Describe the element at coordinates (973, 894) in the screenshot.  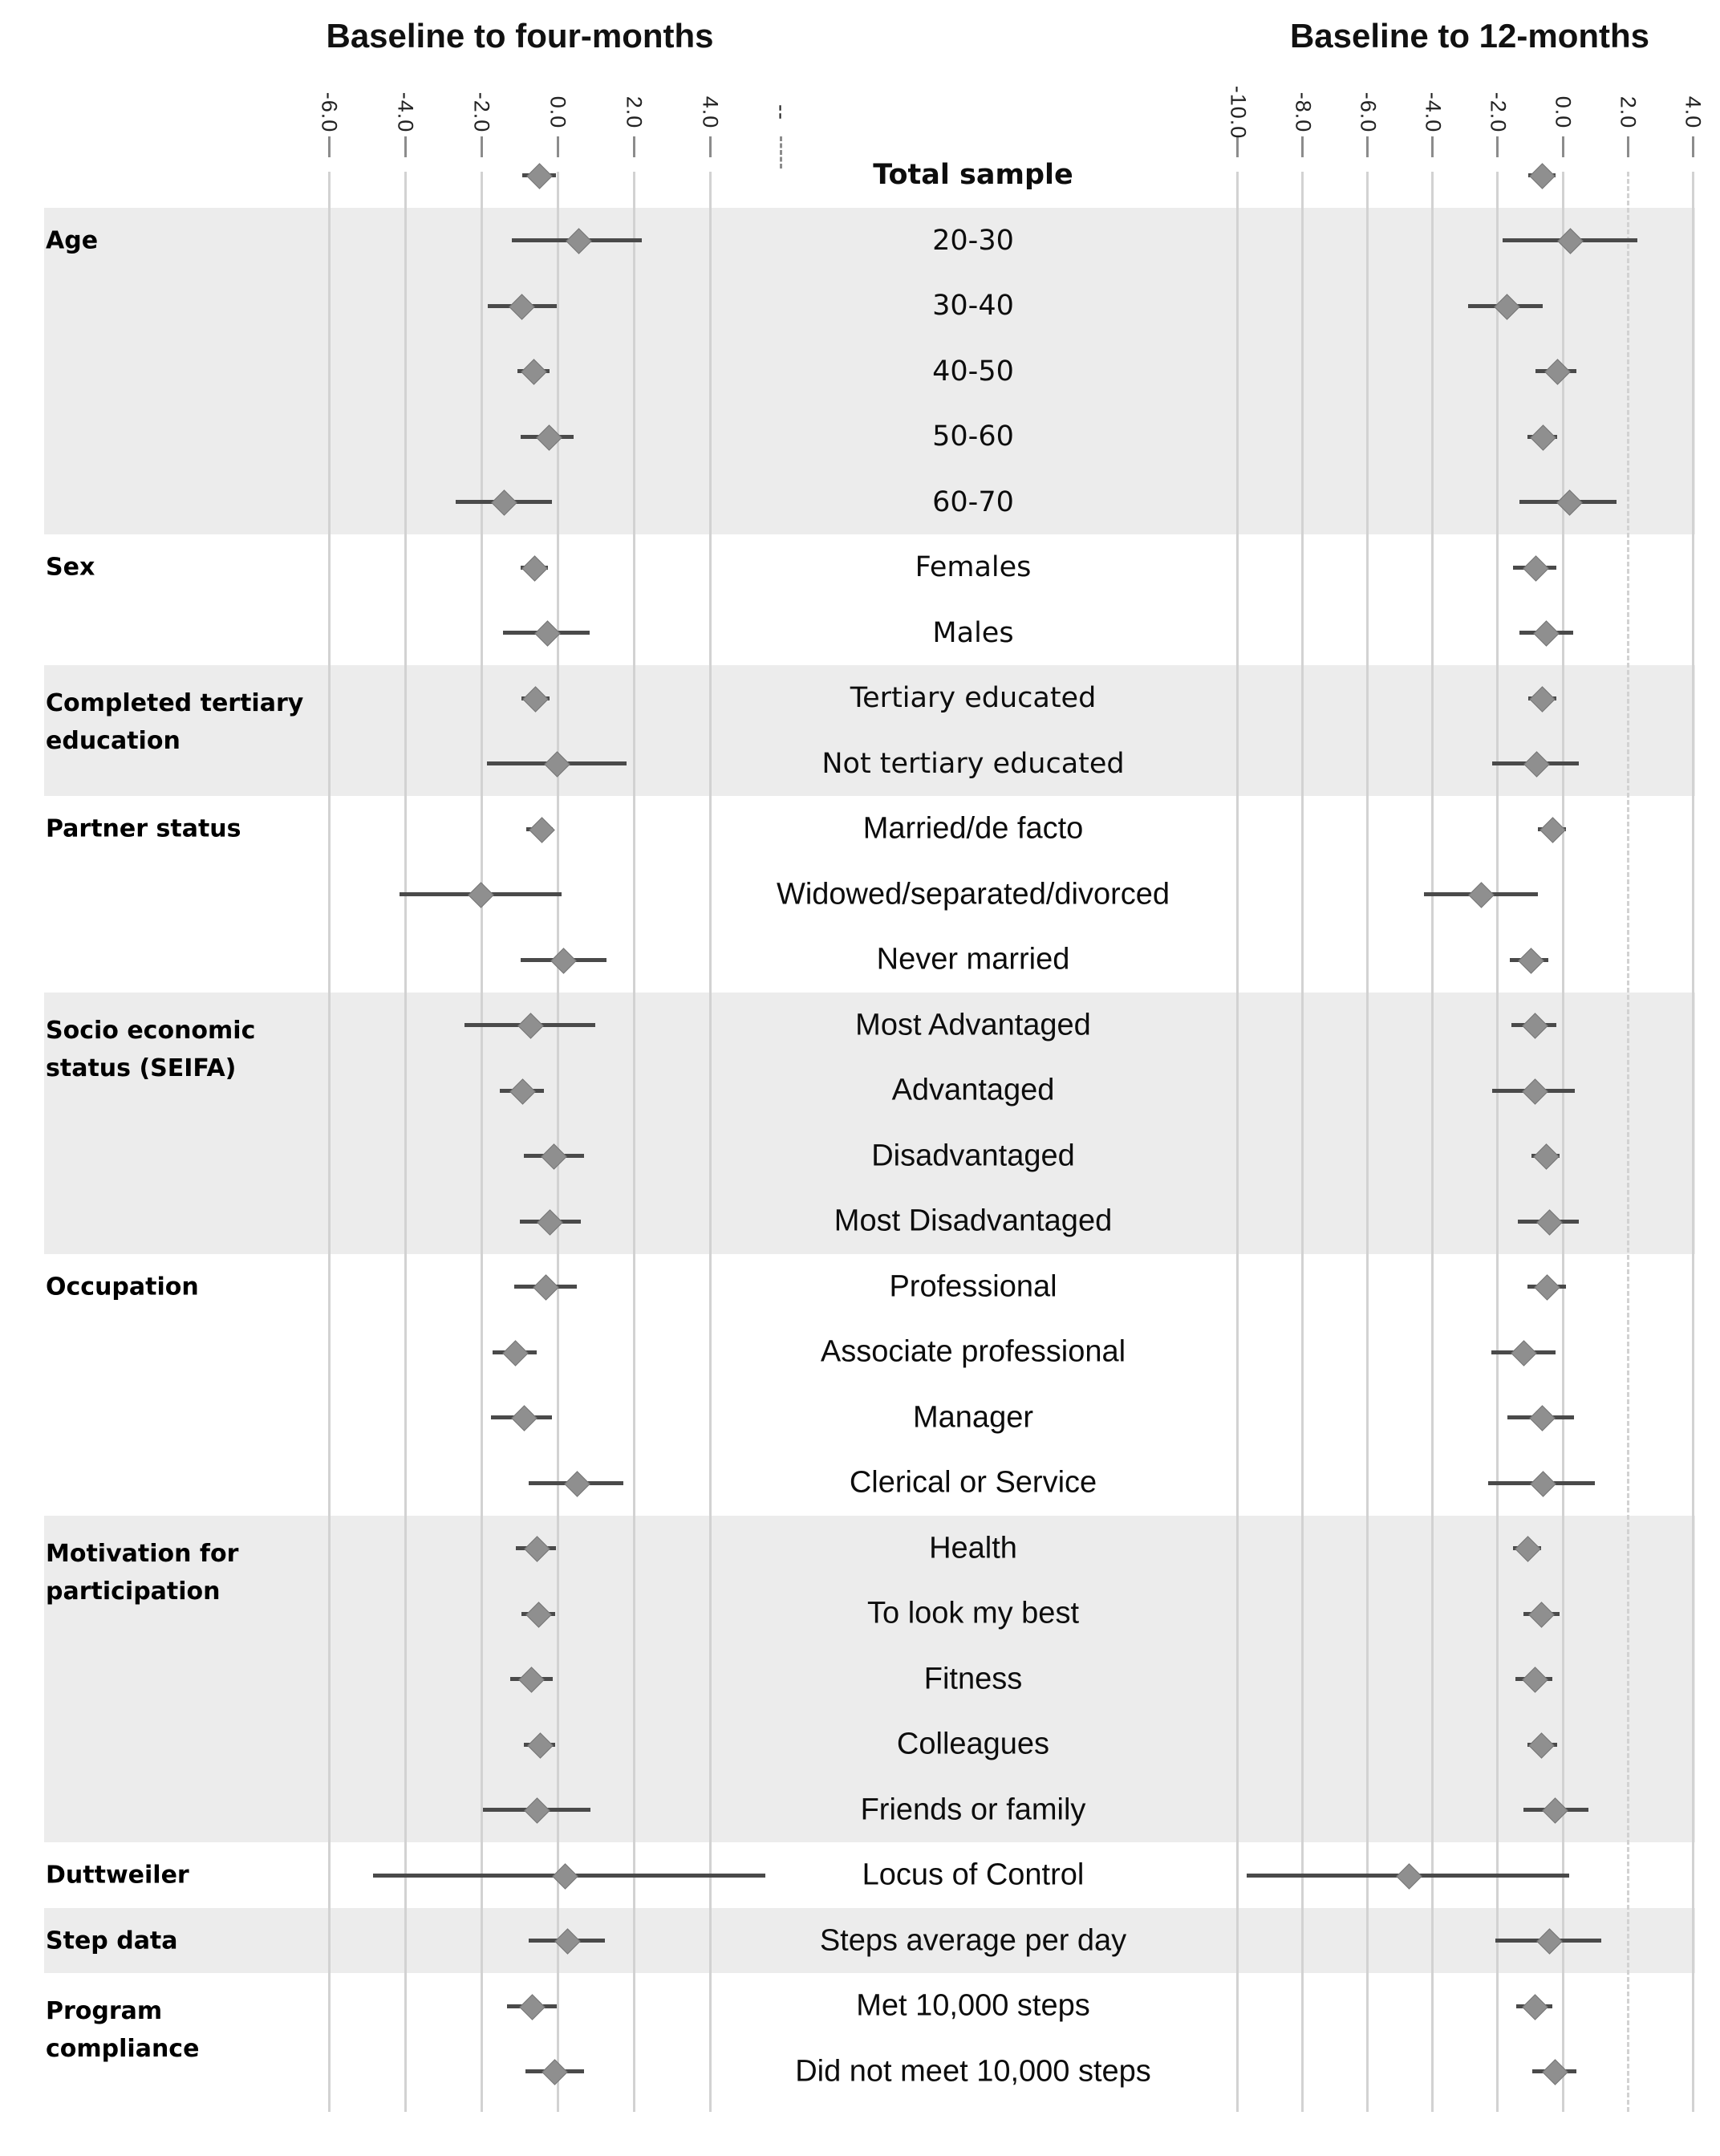
I see `row-label: Widowed/separated/divorced` at that location.